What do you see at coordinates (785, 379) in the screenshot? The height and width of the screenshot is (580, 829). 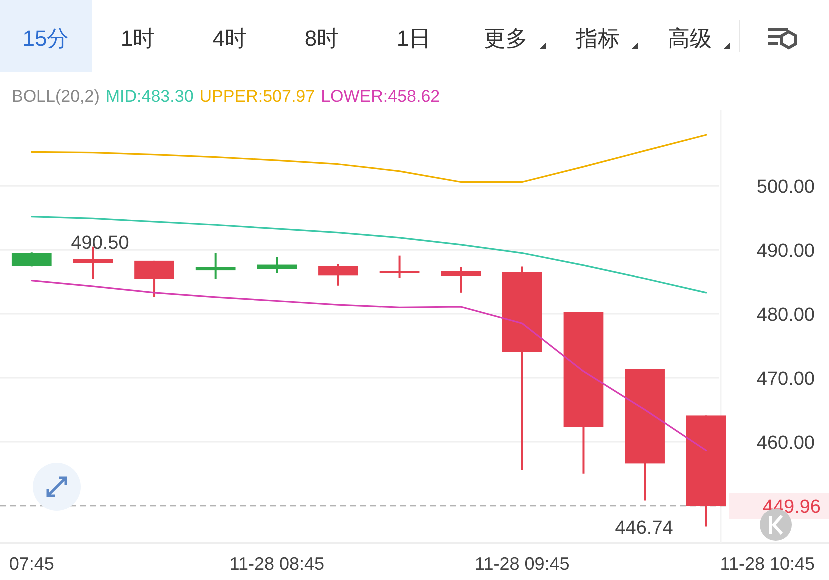 I see `y-tick-label: 470.00` at bounding box center [785, 379].